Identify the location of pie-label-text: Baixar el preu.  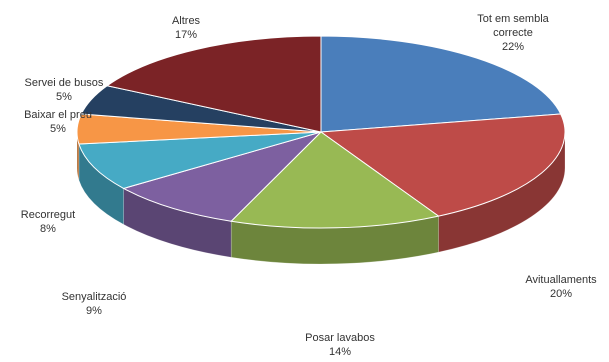
(58, 115).